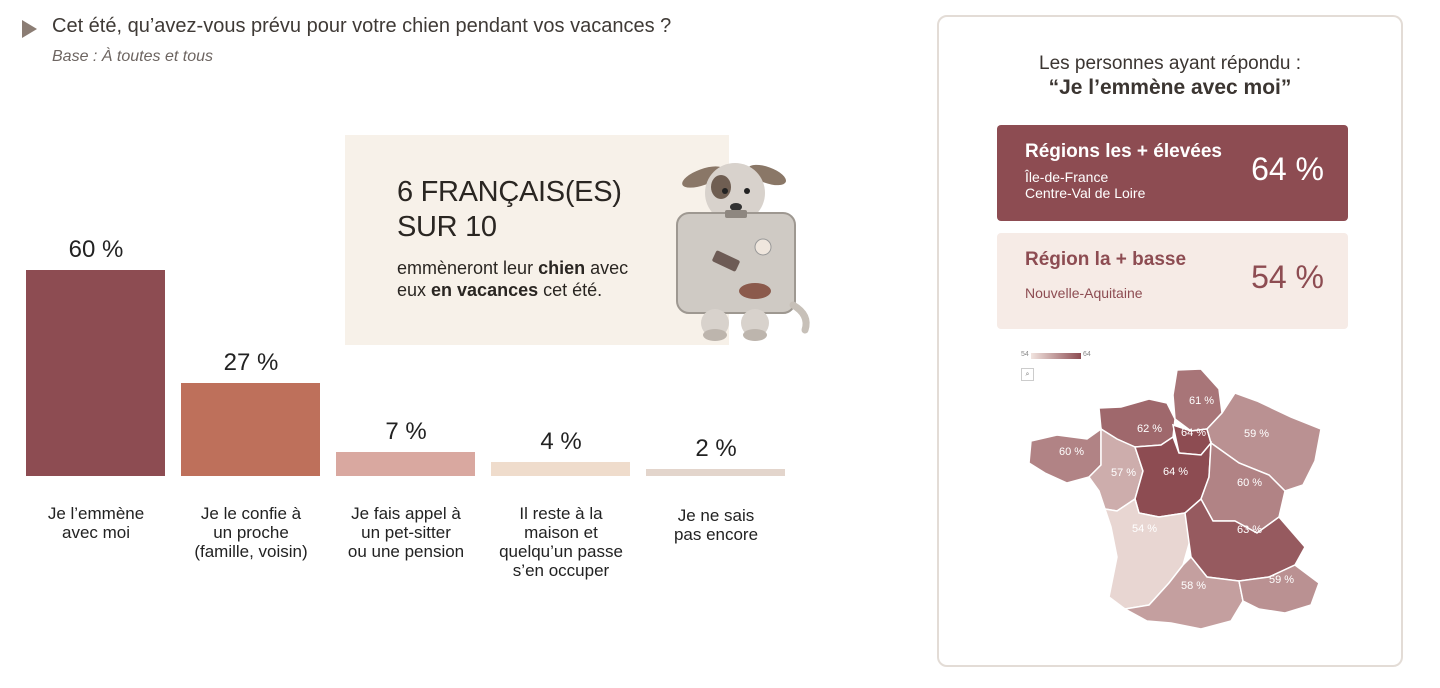  Describe the element at coordinates (513, 279) in the screenshot. I see `callout-text-part: avec eux` at that location.